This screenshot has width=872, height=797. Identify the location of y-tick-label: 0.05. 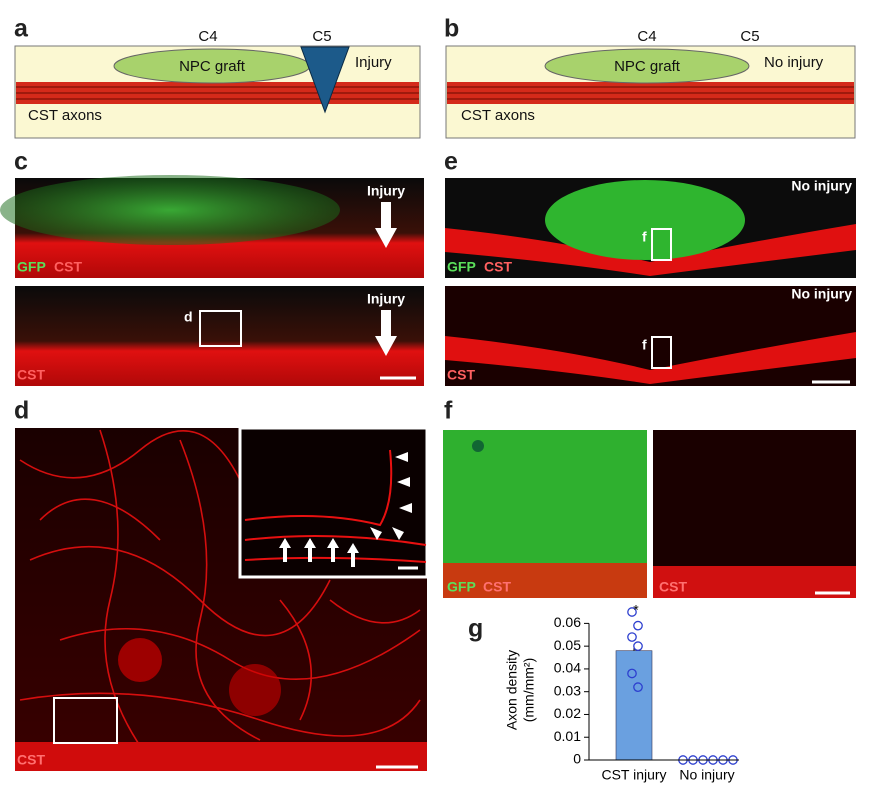
(567, 645).